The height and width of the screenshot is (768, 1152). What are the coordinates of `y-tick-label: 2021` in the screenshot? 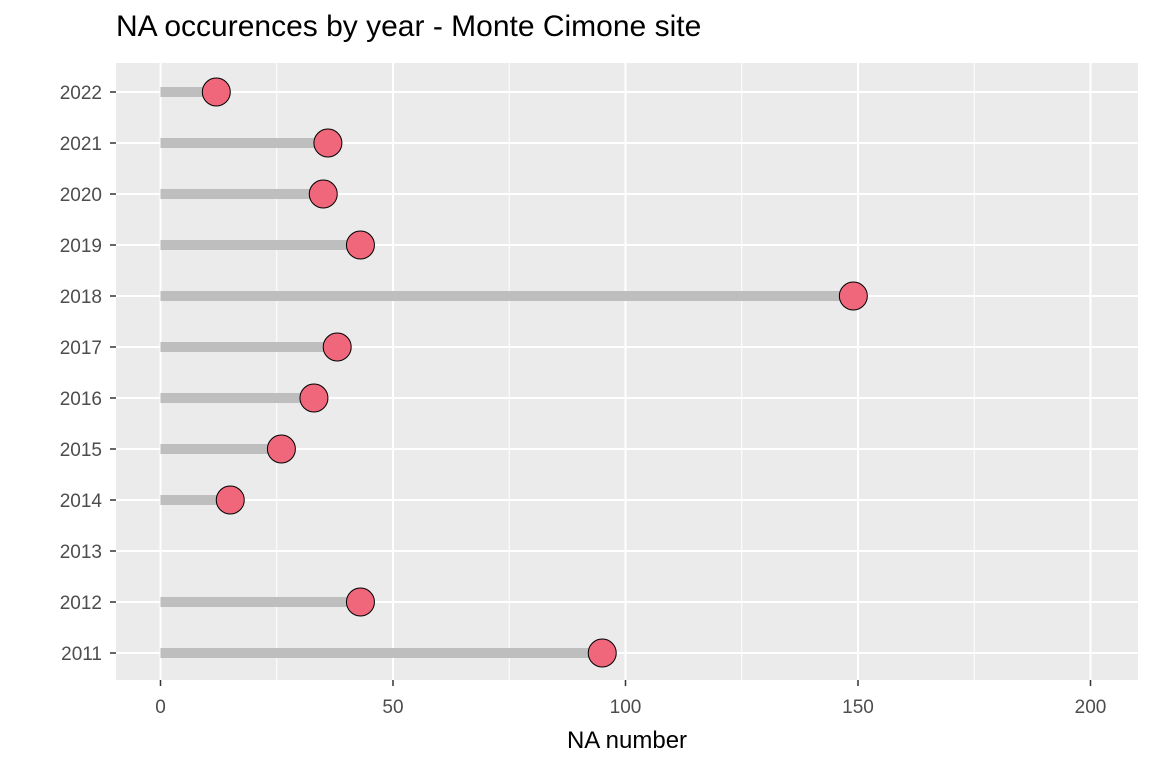 It's located at (81, 144).